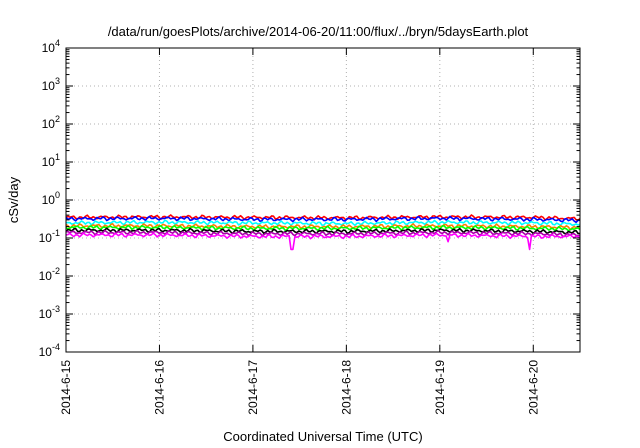 The image size is (640, 448). Describe the element at coordinates (13, 199) in the screenshot. I see `y-axis-label: cSv/day` at that location.